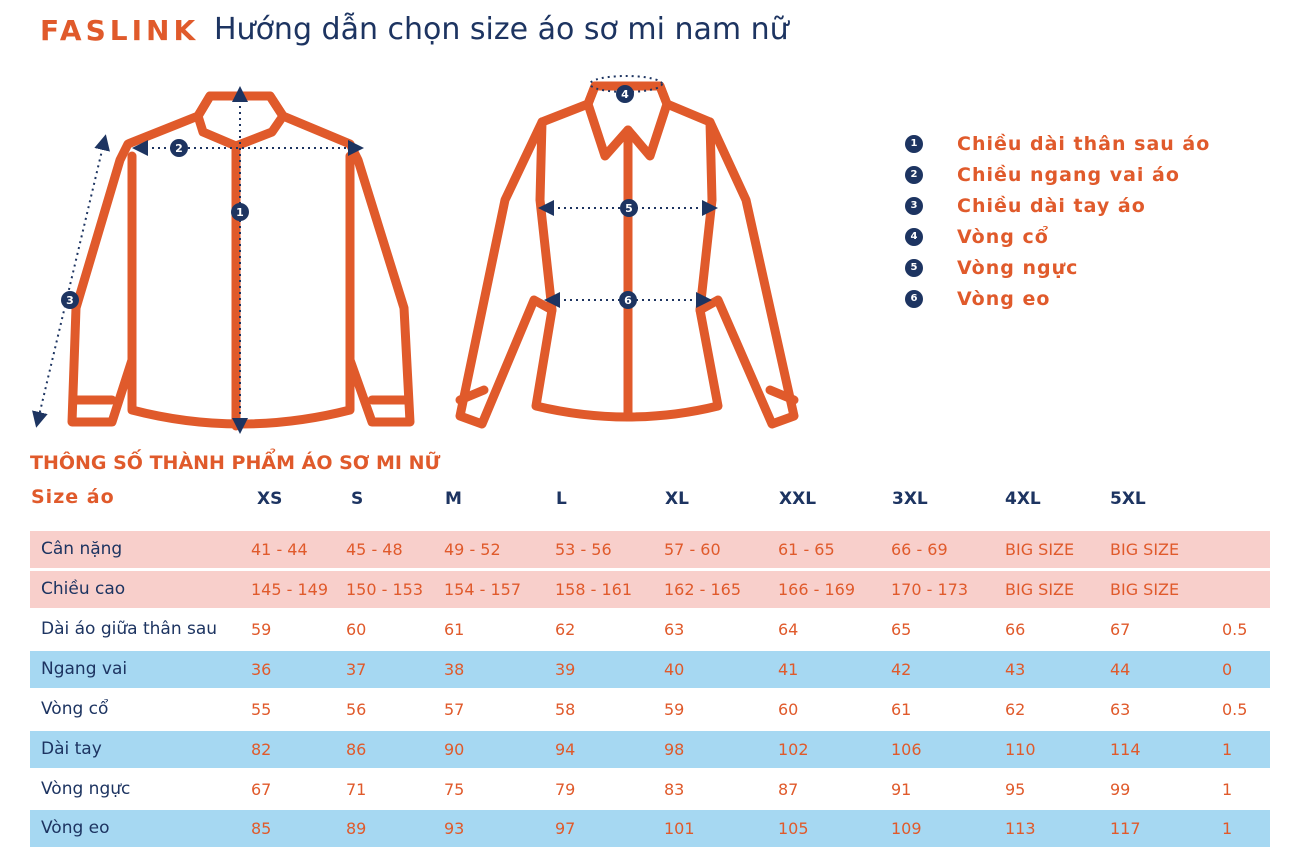 This screenshot has height=864, width=1296. I want to click on table-cell: 56, so click(356, 709).